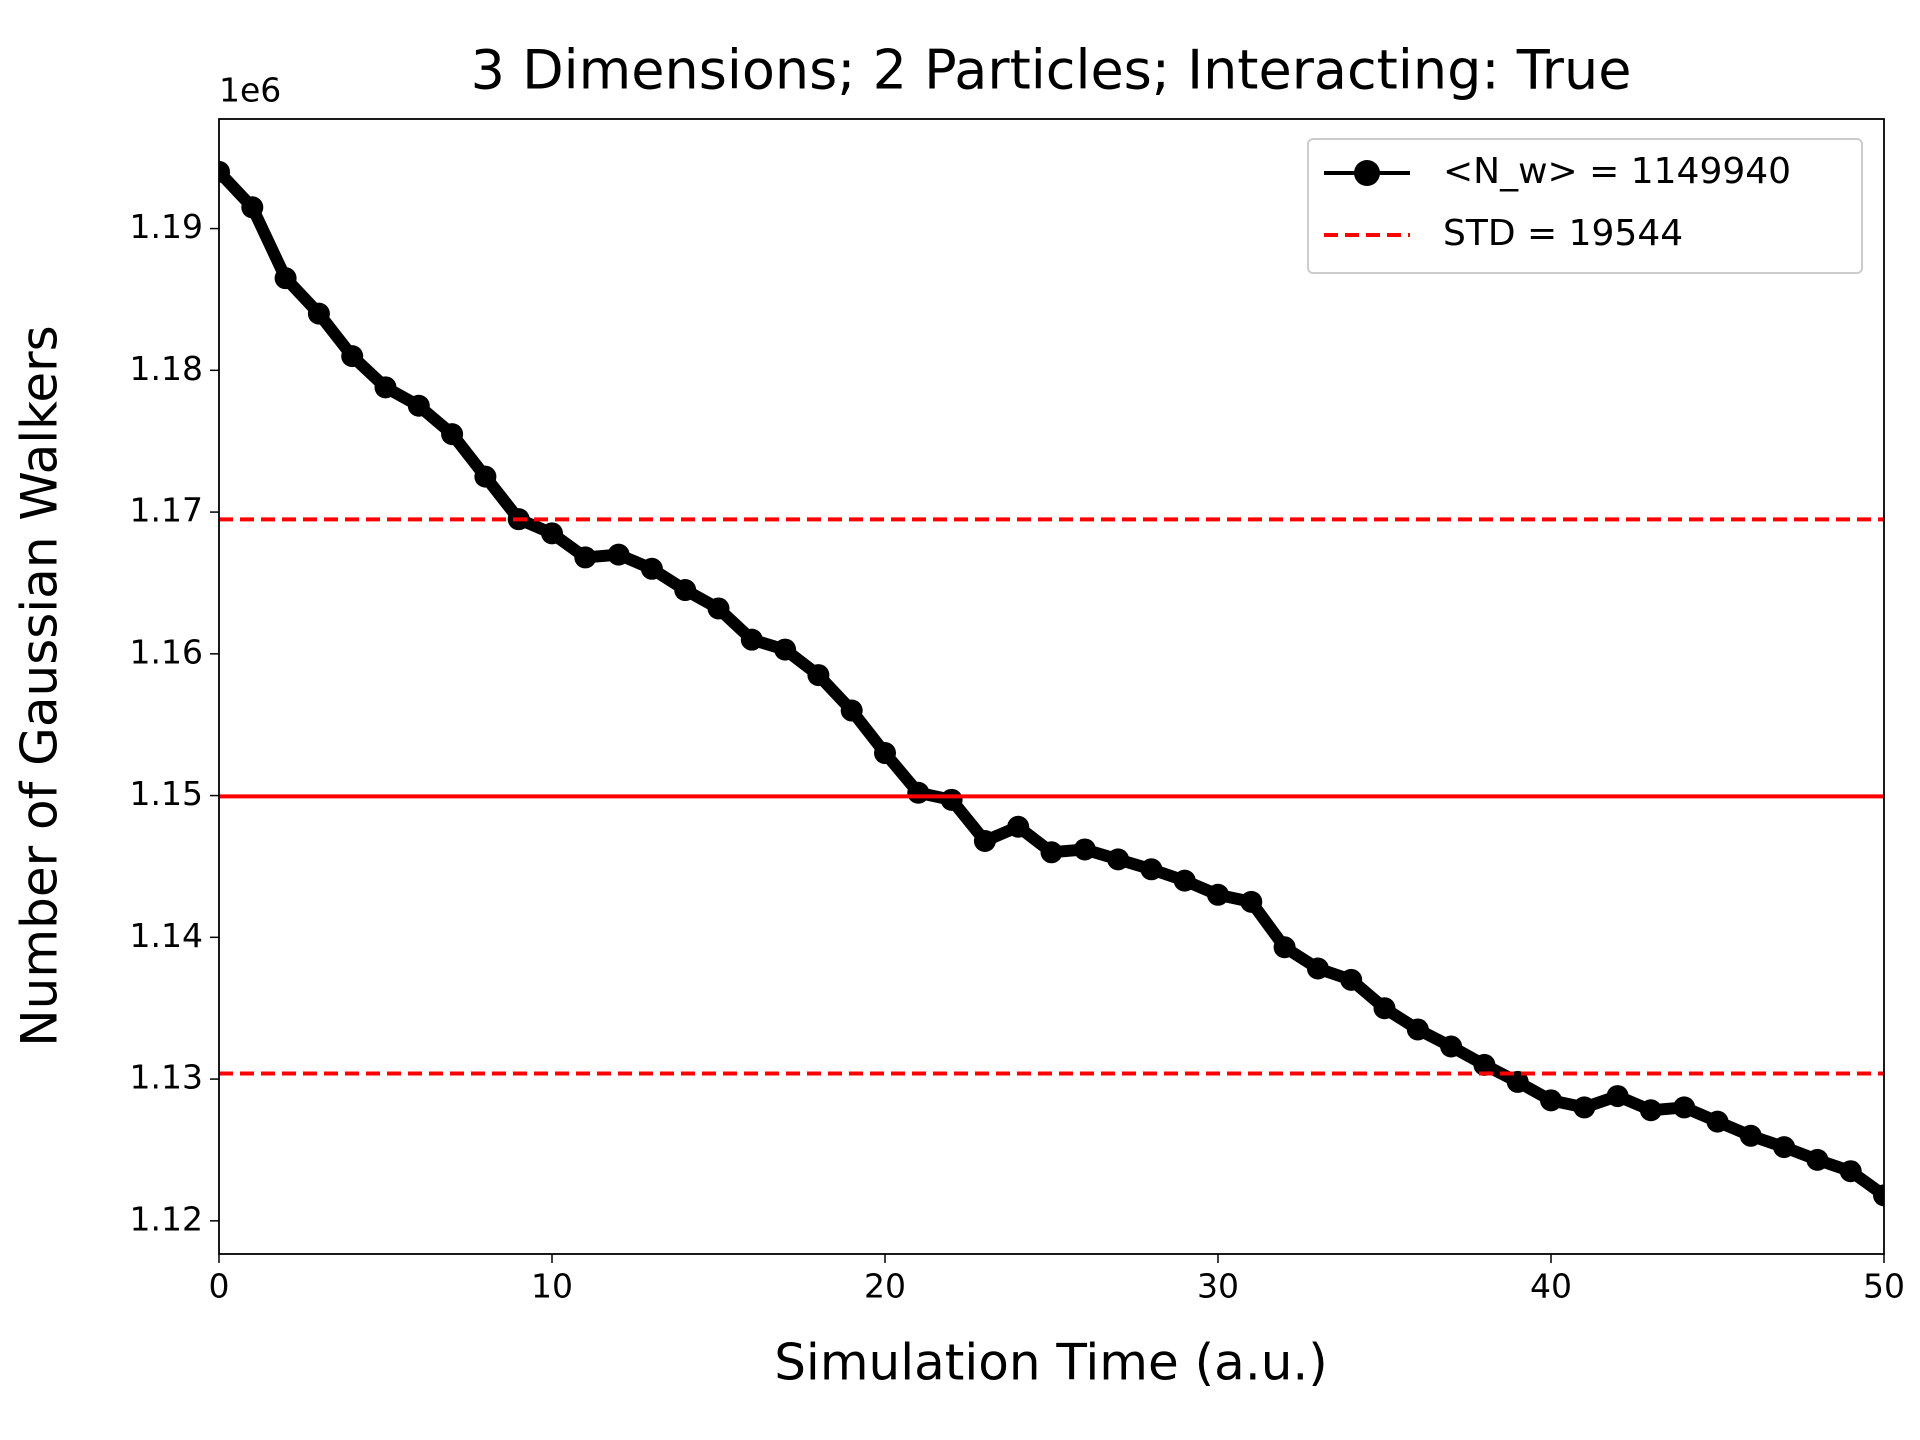  I want to click on x-tick-label: 30, so click(1218, 1286).